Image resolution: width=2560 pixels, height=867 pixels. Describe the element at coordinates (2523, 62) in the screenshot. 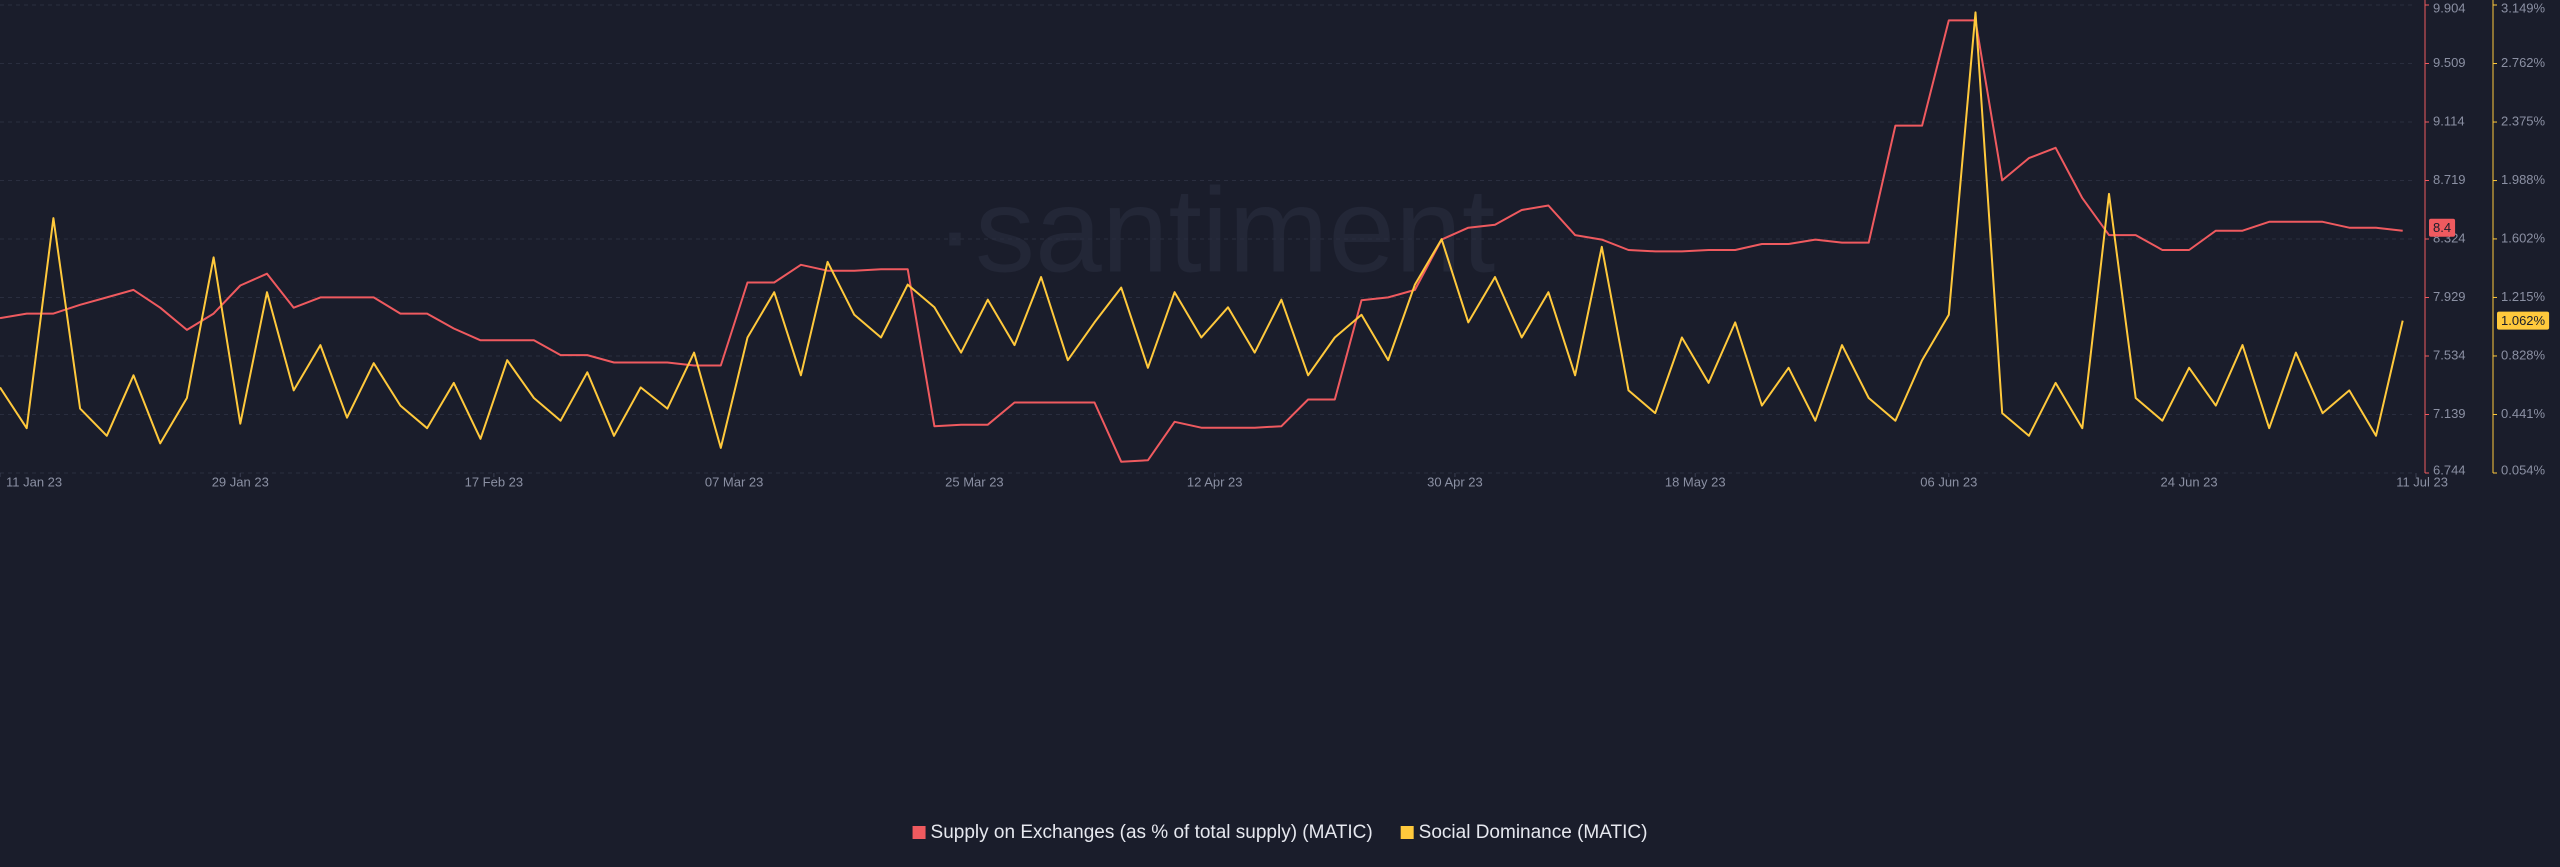

I see `y2-tick-label: 2.762%` at that location.